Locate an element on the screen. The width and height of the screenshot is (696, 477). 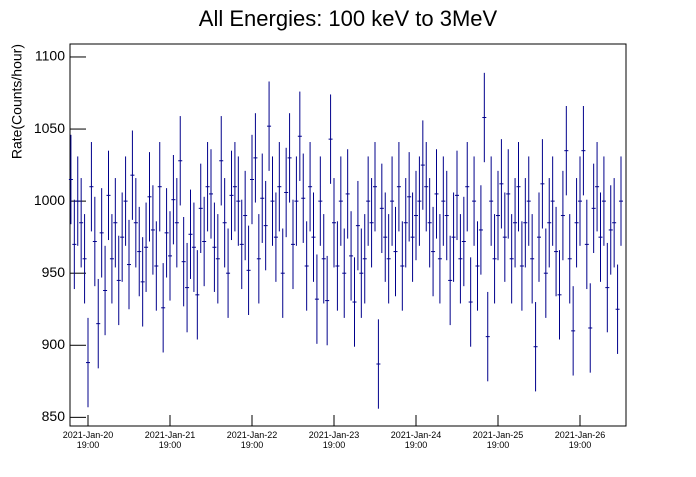
y-tick-label: 1100 is located at coordinates (50, 56).